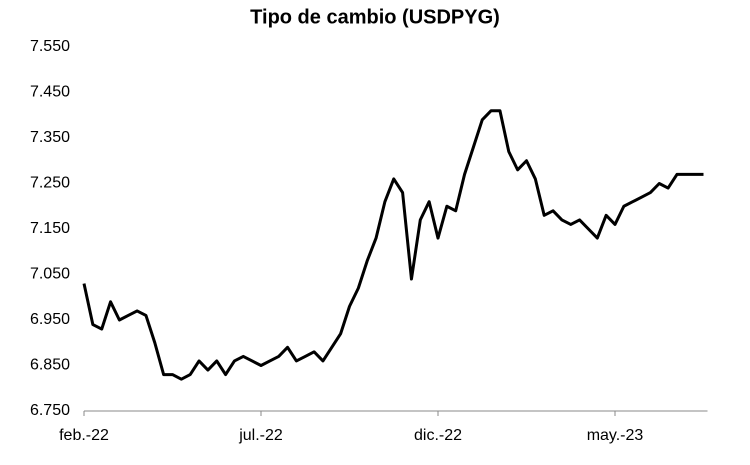  I want to click on chart-title: Tipo de cambio (USDPYG), so click(375, 17).